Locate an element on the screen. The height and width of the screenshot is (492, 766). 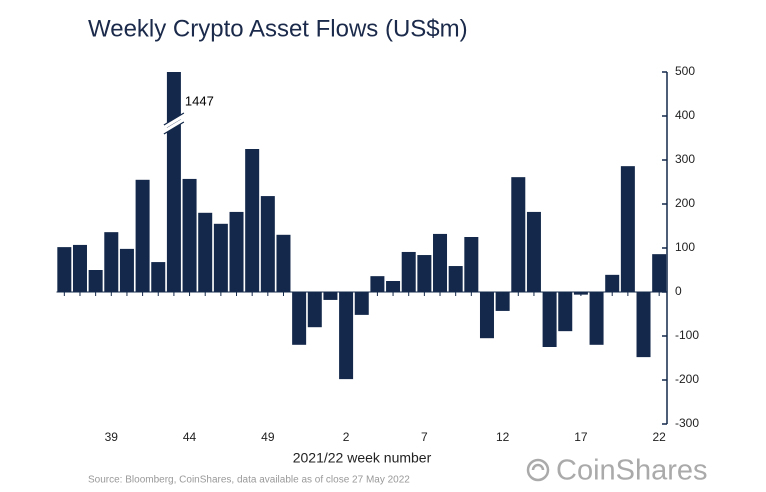
x-tick-label: 44 is located at coordinates (190, 437).